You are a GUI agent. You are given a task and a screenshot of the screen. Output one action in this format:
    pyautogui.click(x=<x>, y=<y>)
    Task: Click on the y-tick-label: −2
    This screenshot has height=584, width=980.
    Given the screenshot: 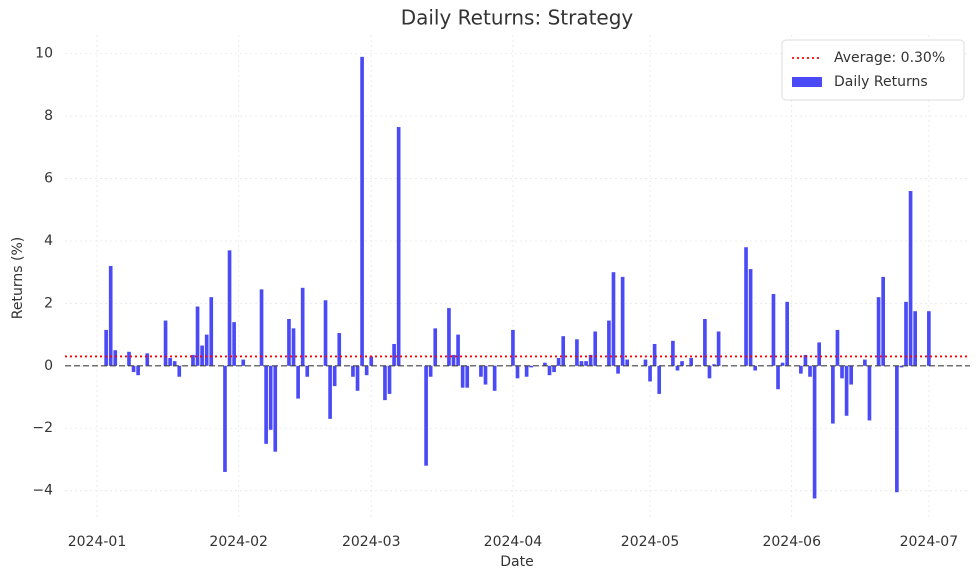 What is the action you would take?
    pyautogui.click(x=42, y=428)
    